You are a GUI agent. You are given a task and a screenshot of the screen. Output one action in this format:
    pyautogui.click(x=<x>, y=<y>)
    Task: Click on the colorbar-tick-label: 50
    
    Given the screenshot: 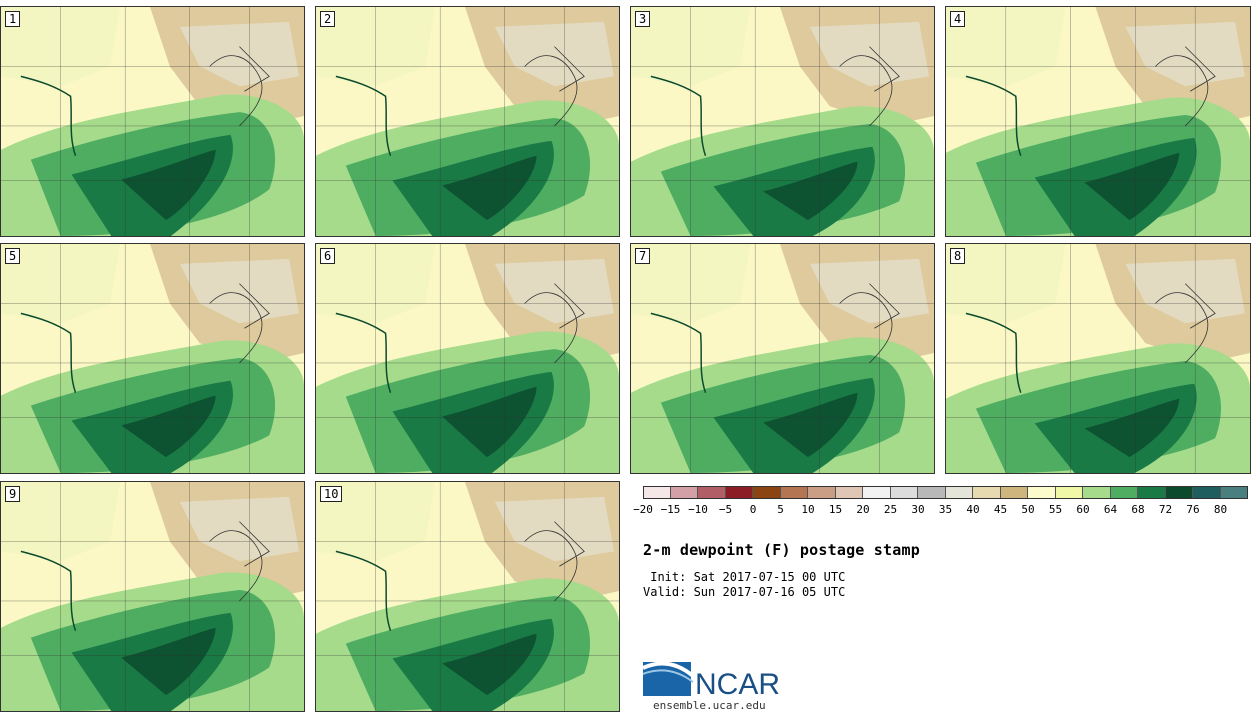 What is the action you would take?
    pyautogui.click(x=1028, y=509)
    